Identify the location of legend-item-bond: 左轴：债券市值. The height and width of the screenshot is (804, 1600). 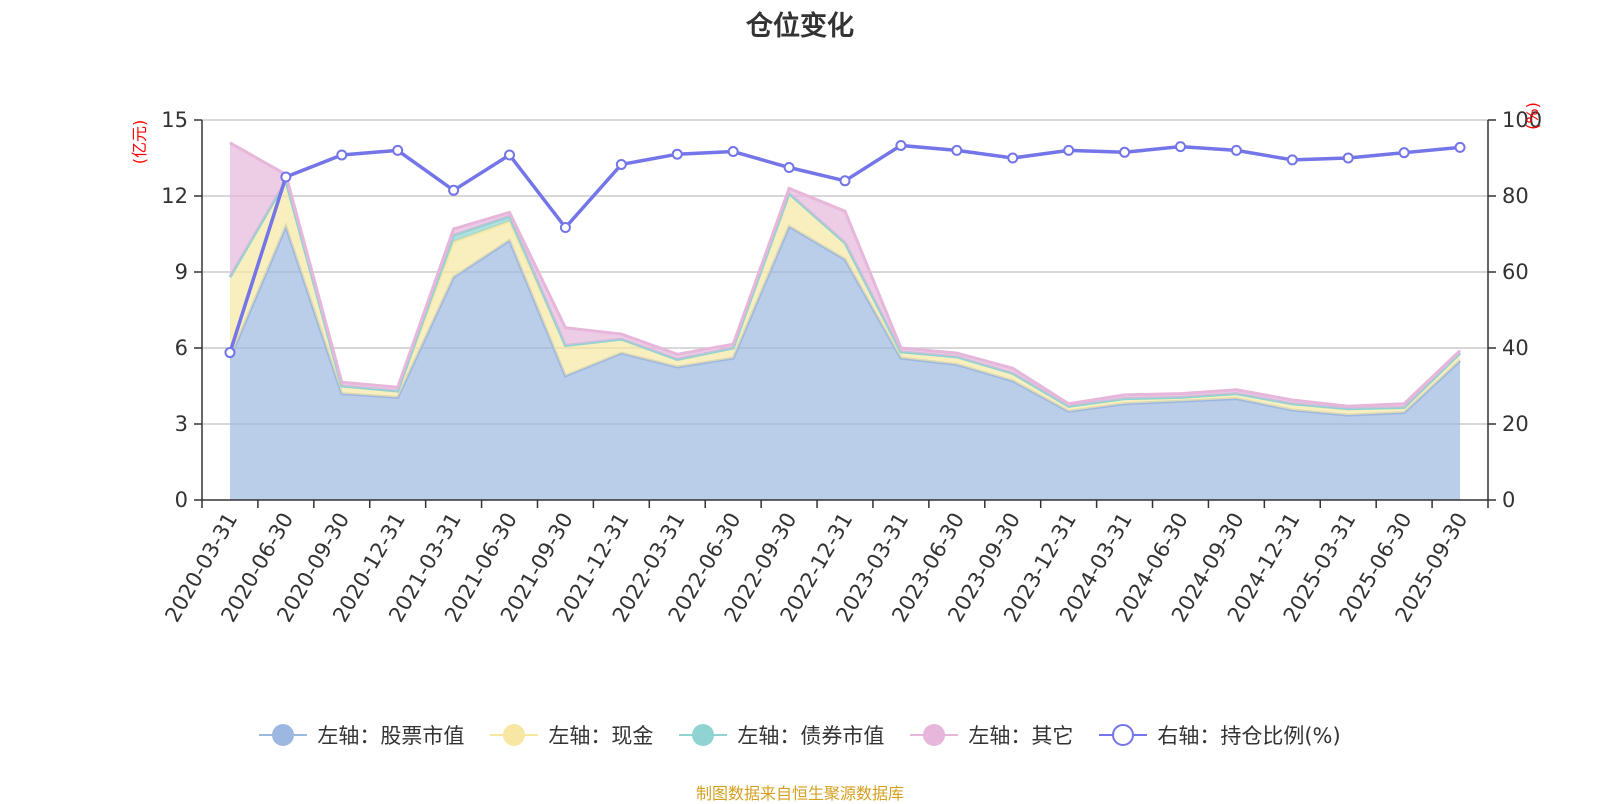
(781, 735).